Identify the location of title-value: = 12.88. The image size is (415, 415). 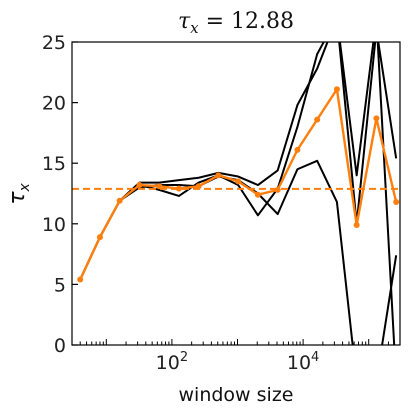
(246, 21).